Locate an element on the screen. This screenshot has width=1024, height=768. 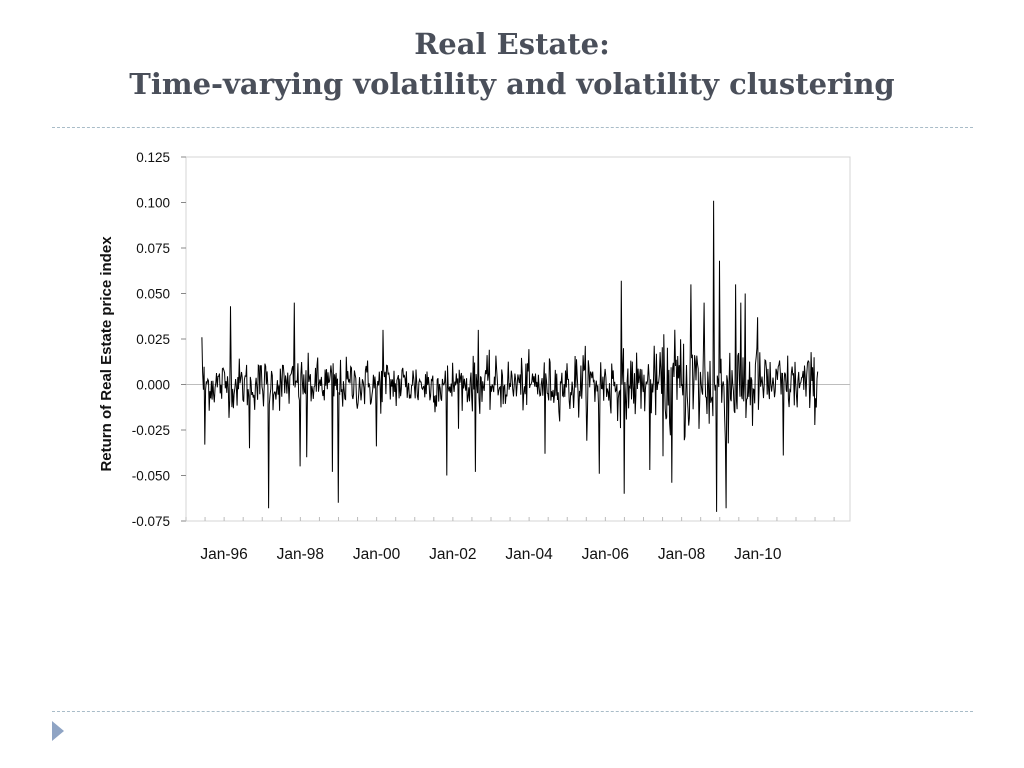
y-tick-label: -0.025 is located at coordinates (151, 430).